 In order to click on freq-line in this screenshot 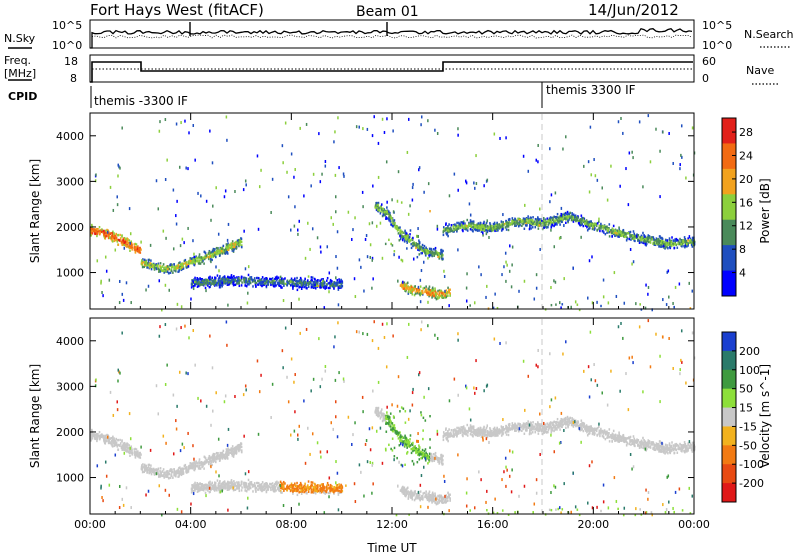, I will do `click(391, 72)`.